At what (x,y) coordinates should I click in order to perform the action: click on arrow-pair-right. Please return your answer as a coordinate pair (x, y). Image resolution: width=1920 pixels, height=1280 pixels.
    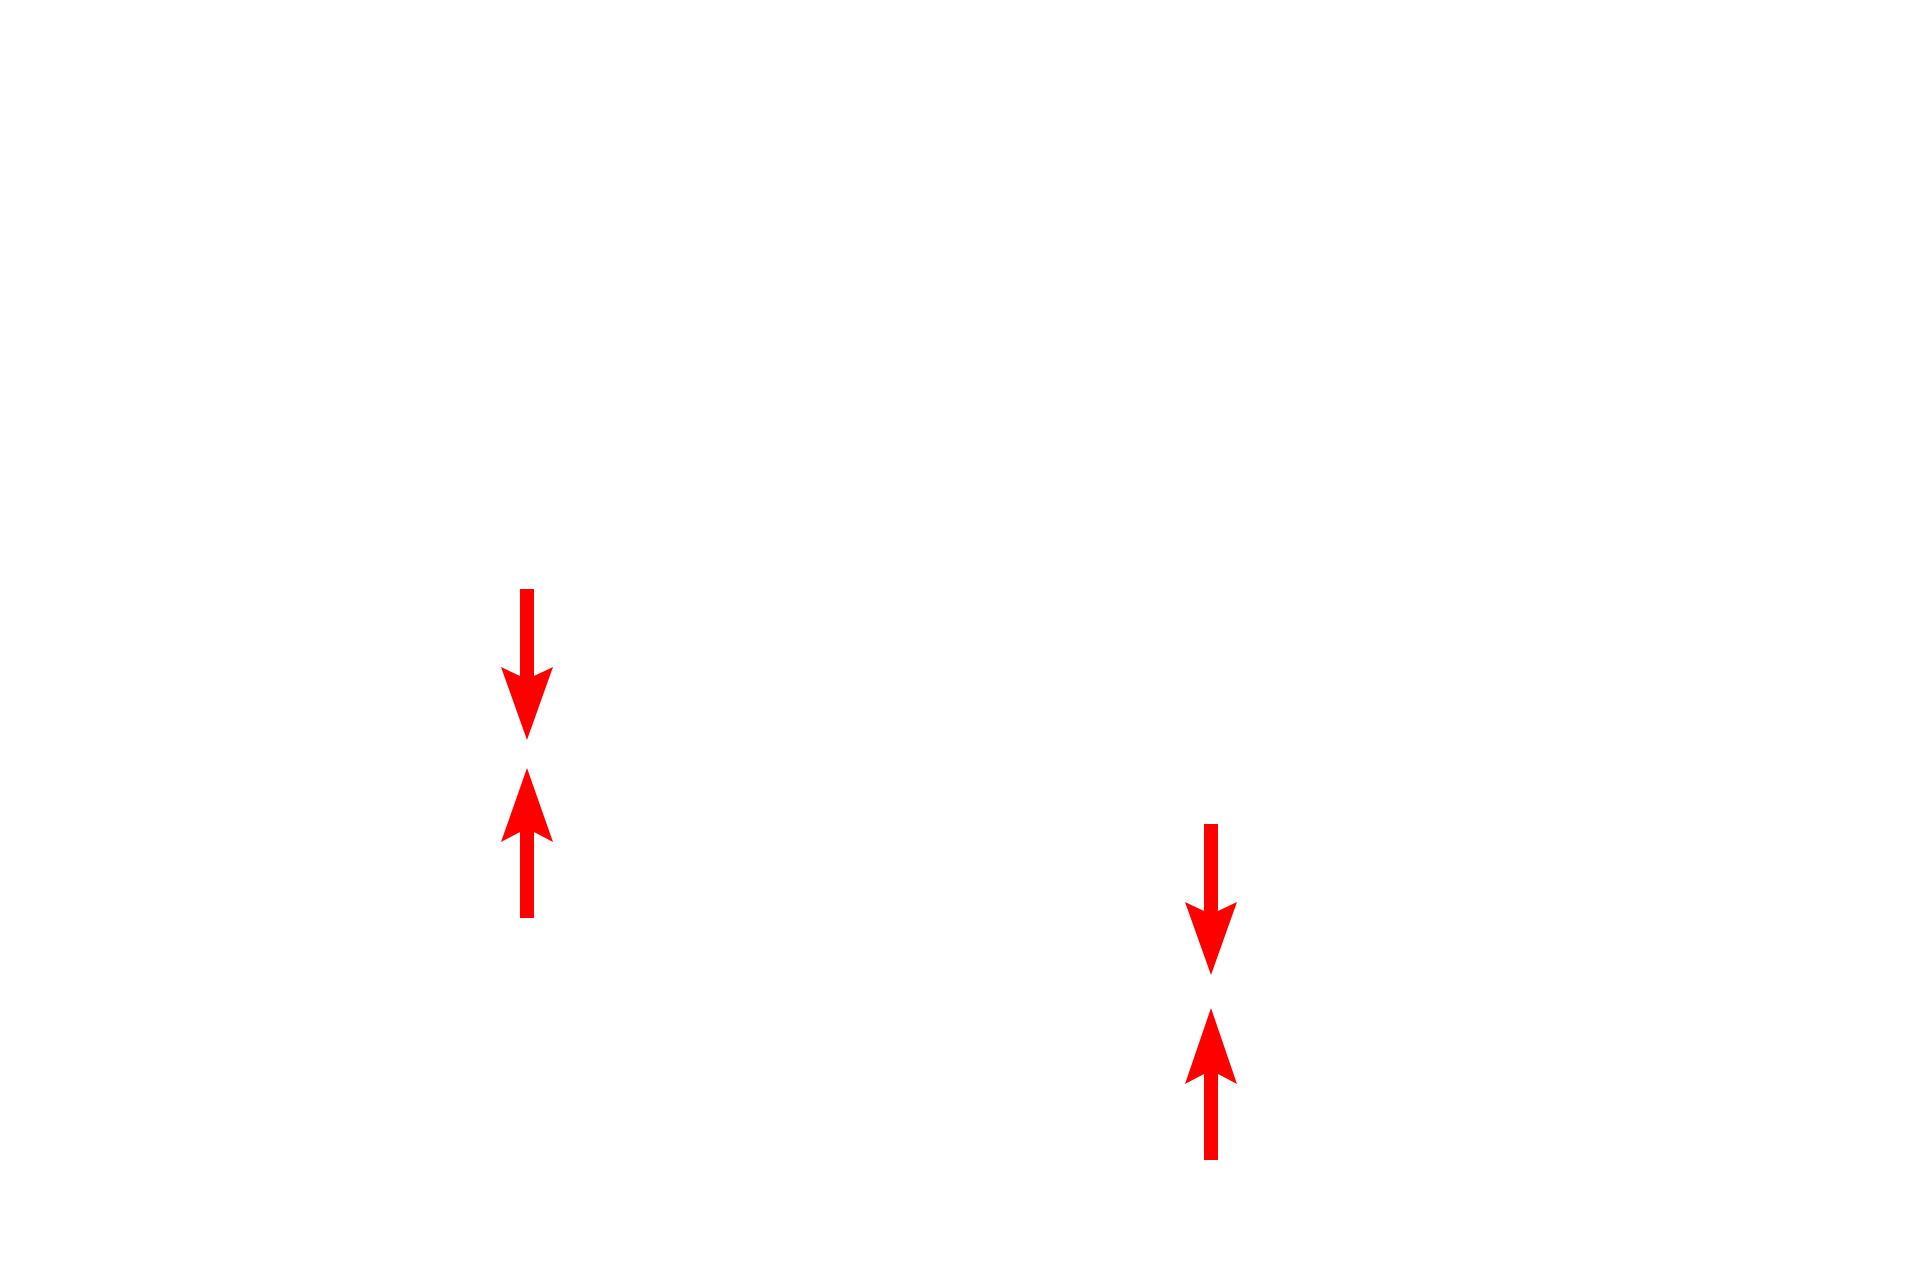
    Looking at the image, I should click on (1211, 992).